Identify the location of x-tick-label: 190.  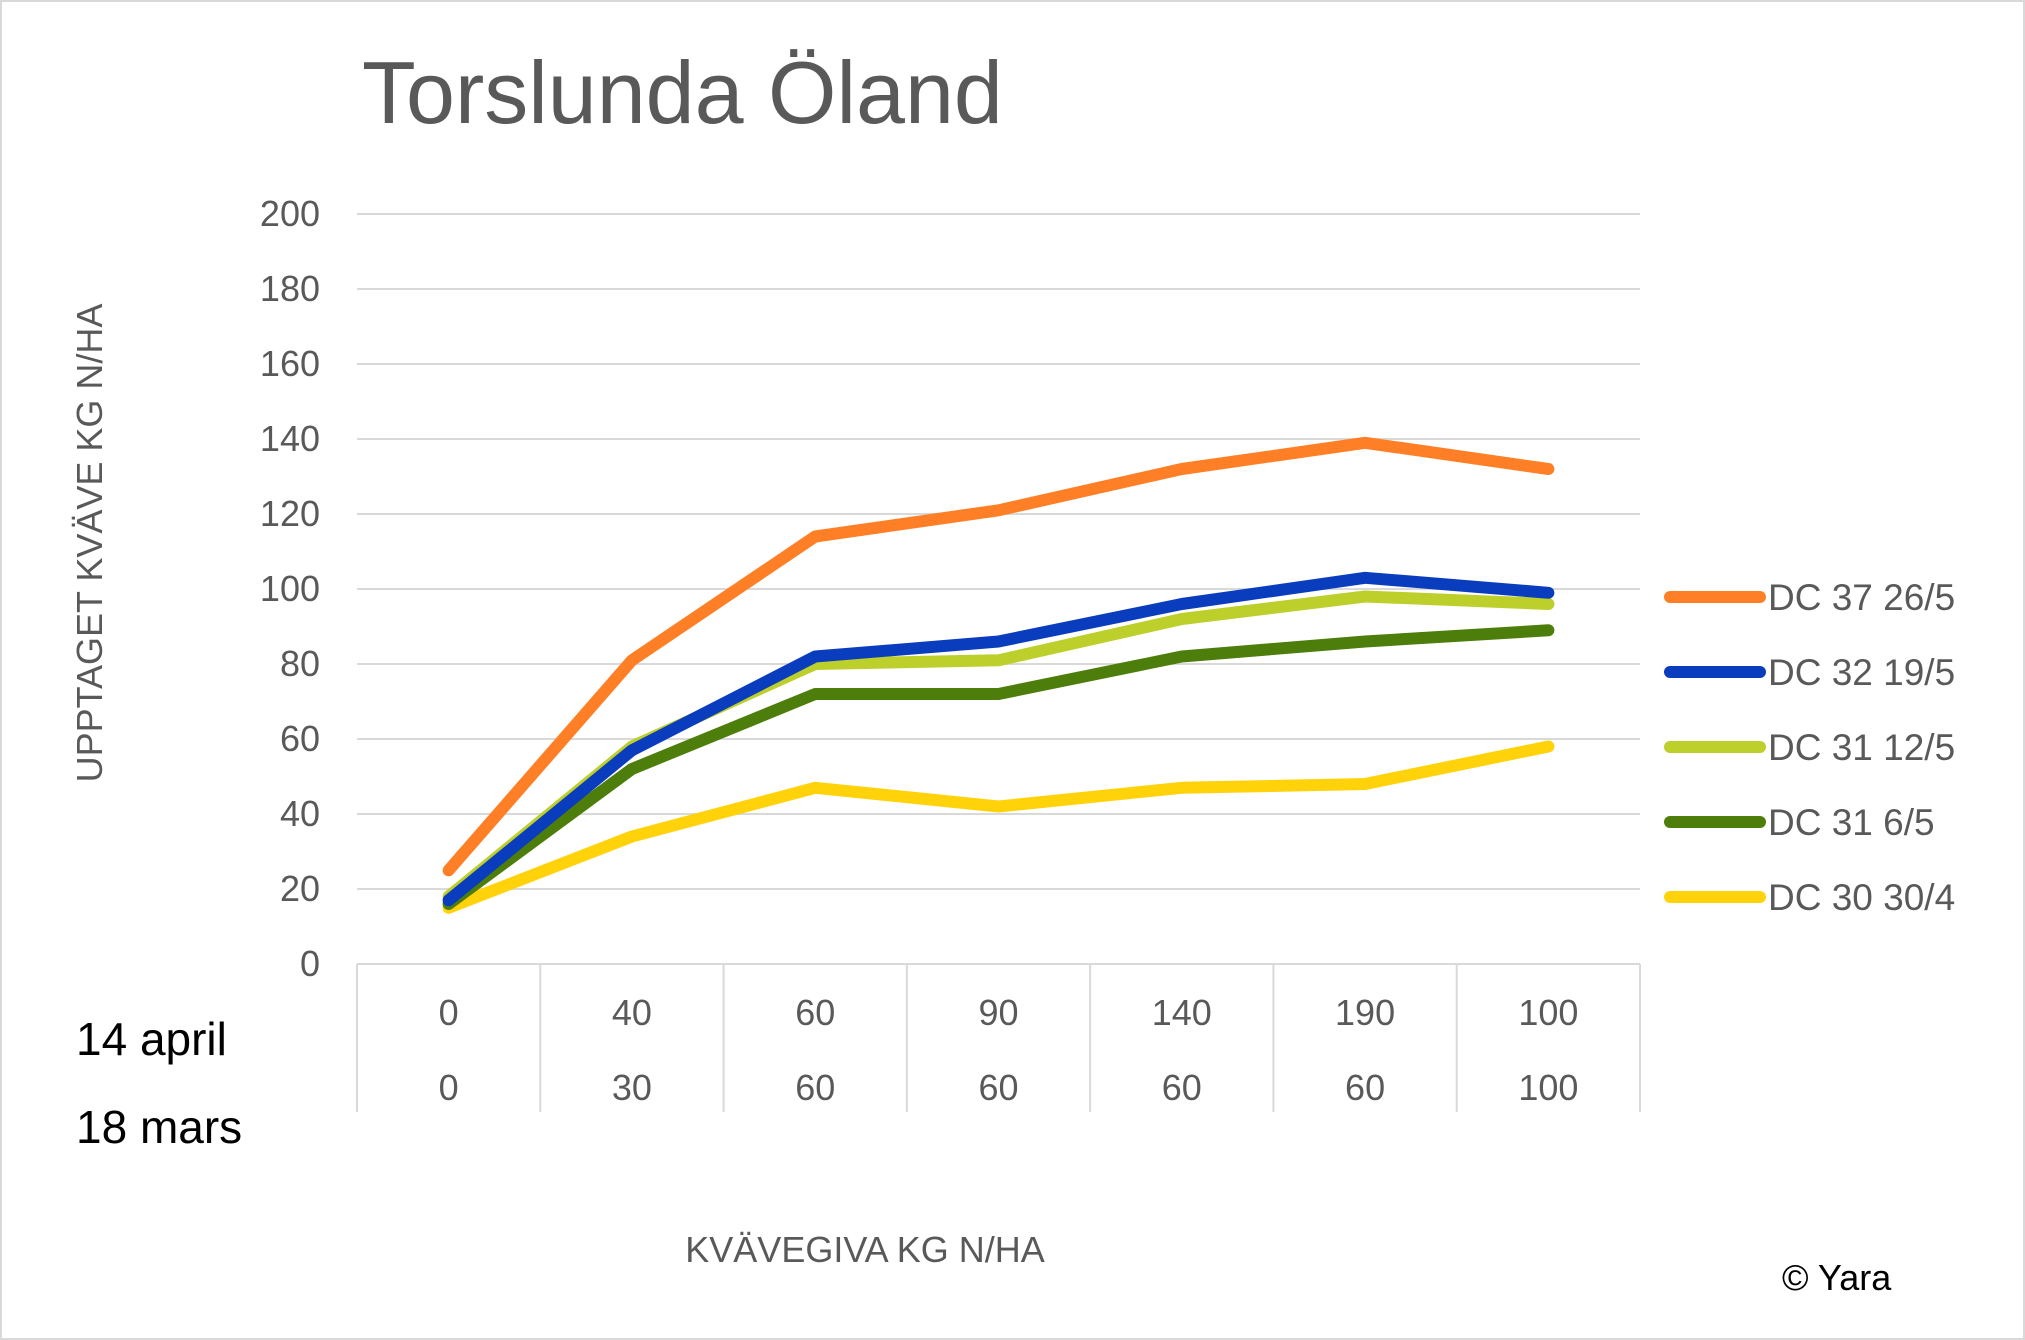
(1365, 1012).